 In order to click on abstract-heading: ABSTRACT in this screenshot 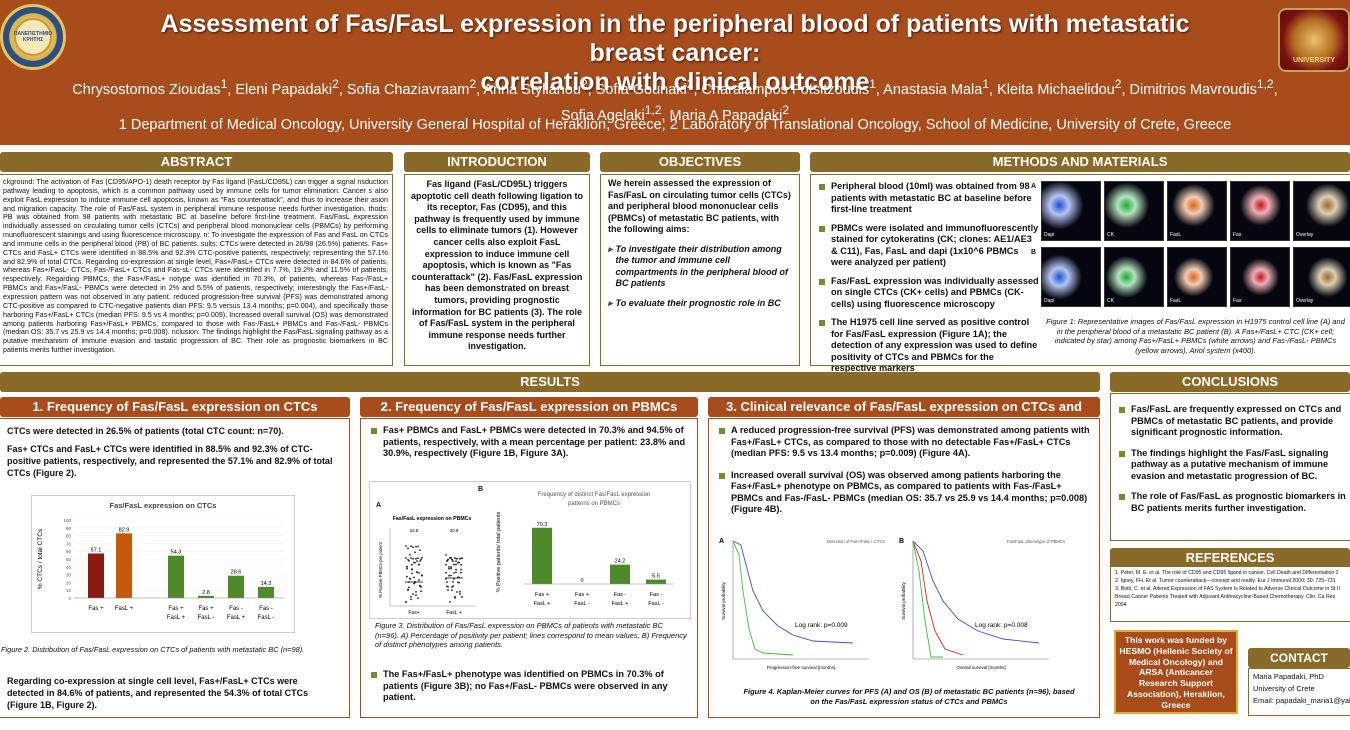, I will do `click(196, 162)`.